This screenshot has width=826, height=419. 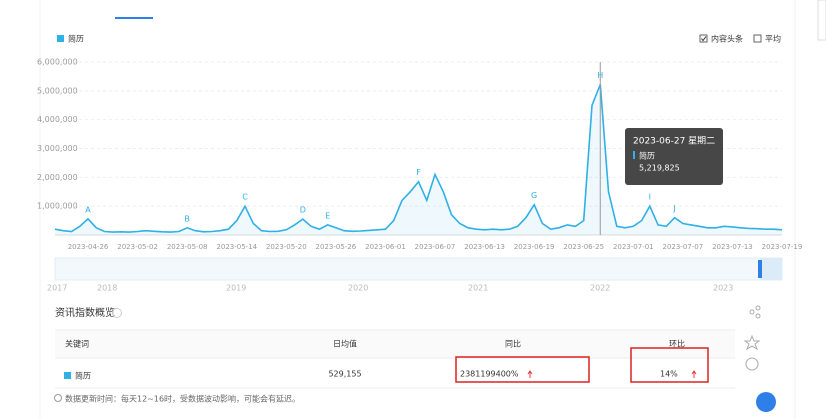 What do you see at coordinates (771, 269) in the screenshot?
I see `navigator-selected` at bounding box center [771, 269].